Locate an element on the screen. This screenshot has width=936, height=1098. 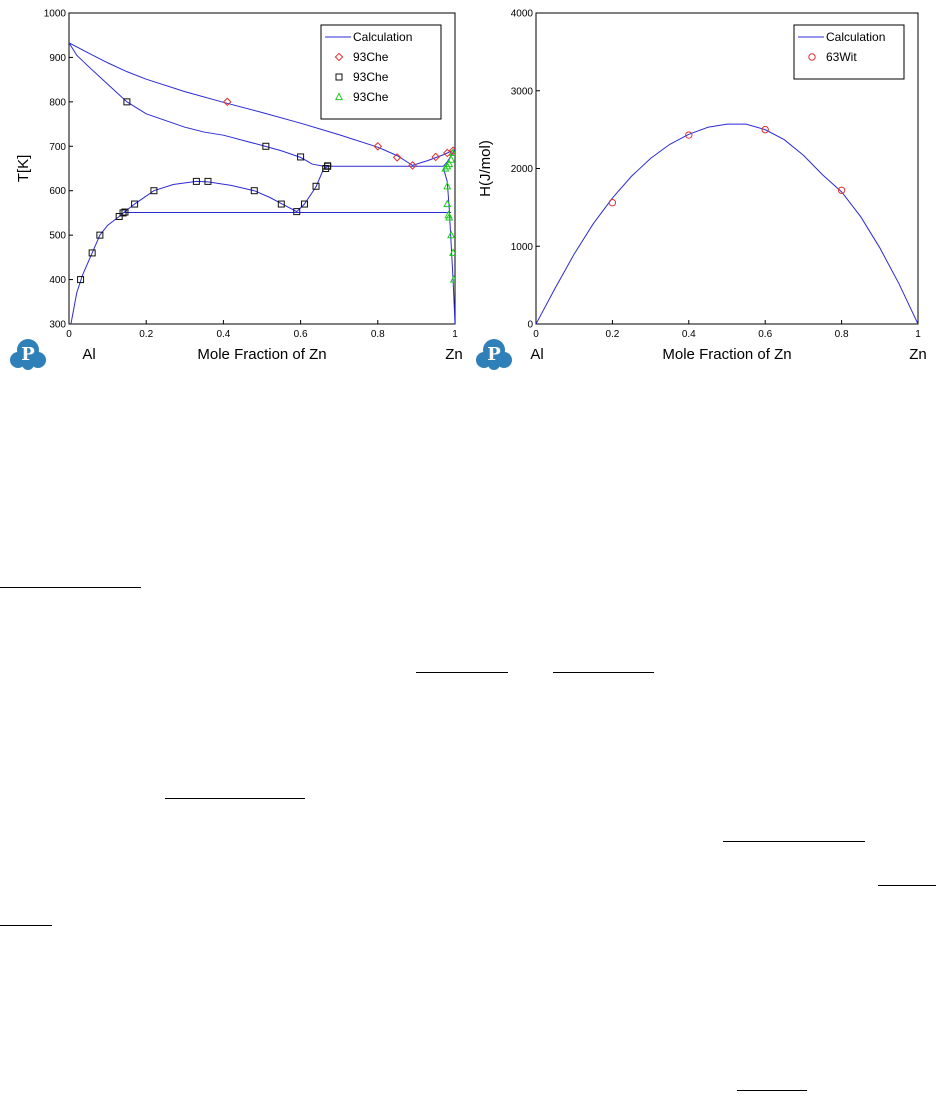
y-tick-label: 400 is located at coordinates (57, 280).